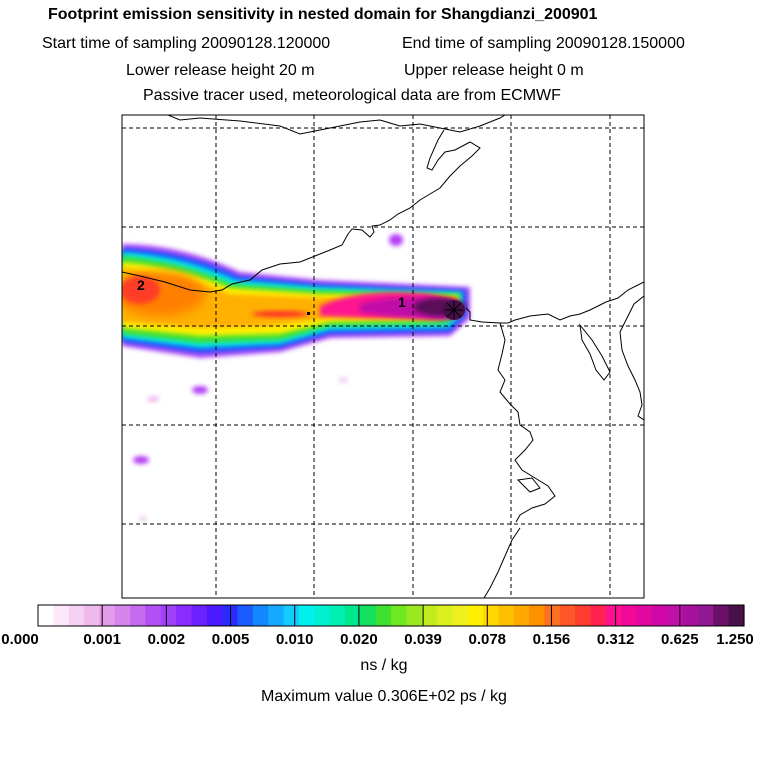 This screenshot has height=768, width=768. Describe the element at coordinates (280, 314) in the screenshot. I see `plume-red-streak` at that location.